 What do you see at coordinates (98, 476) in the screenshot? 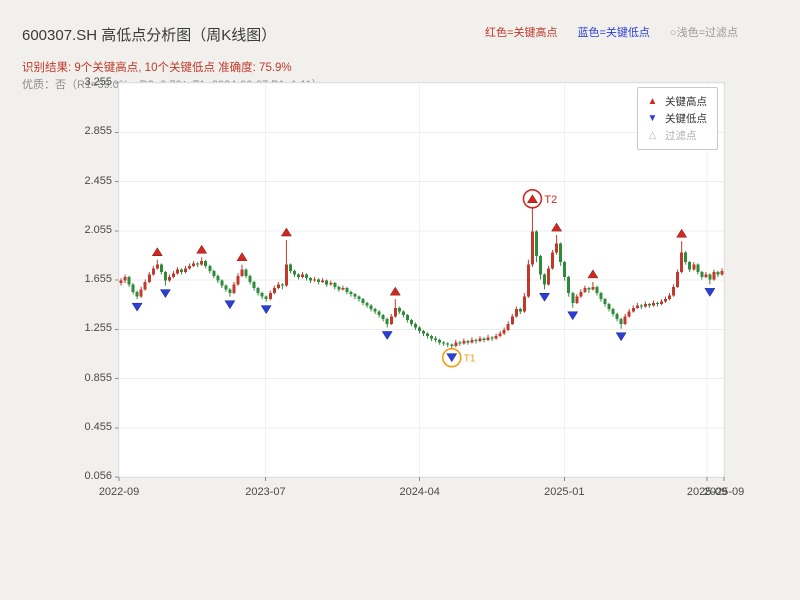
I see `y-tick-label: 0.056` at bounding box center [98, 476].